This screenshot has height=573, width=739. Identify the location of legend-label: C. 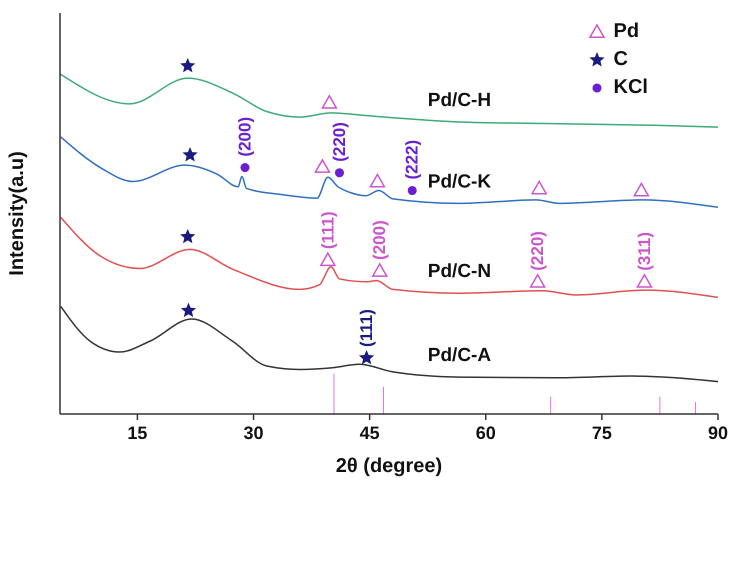
(621, 59).